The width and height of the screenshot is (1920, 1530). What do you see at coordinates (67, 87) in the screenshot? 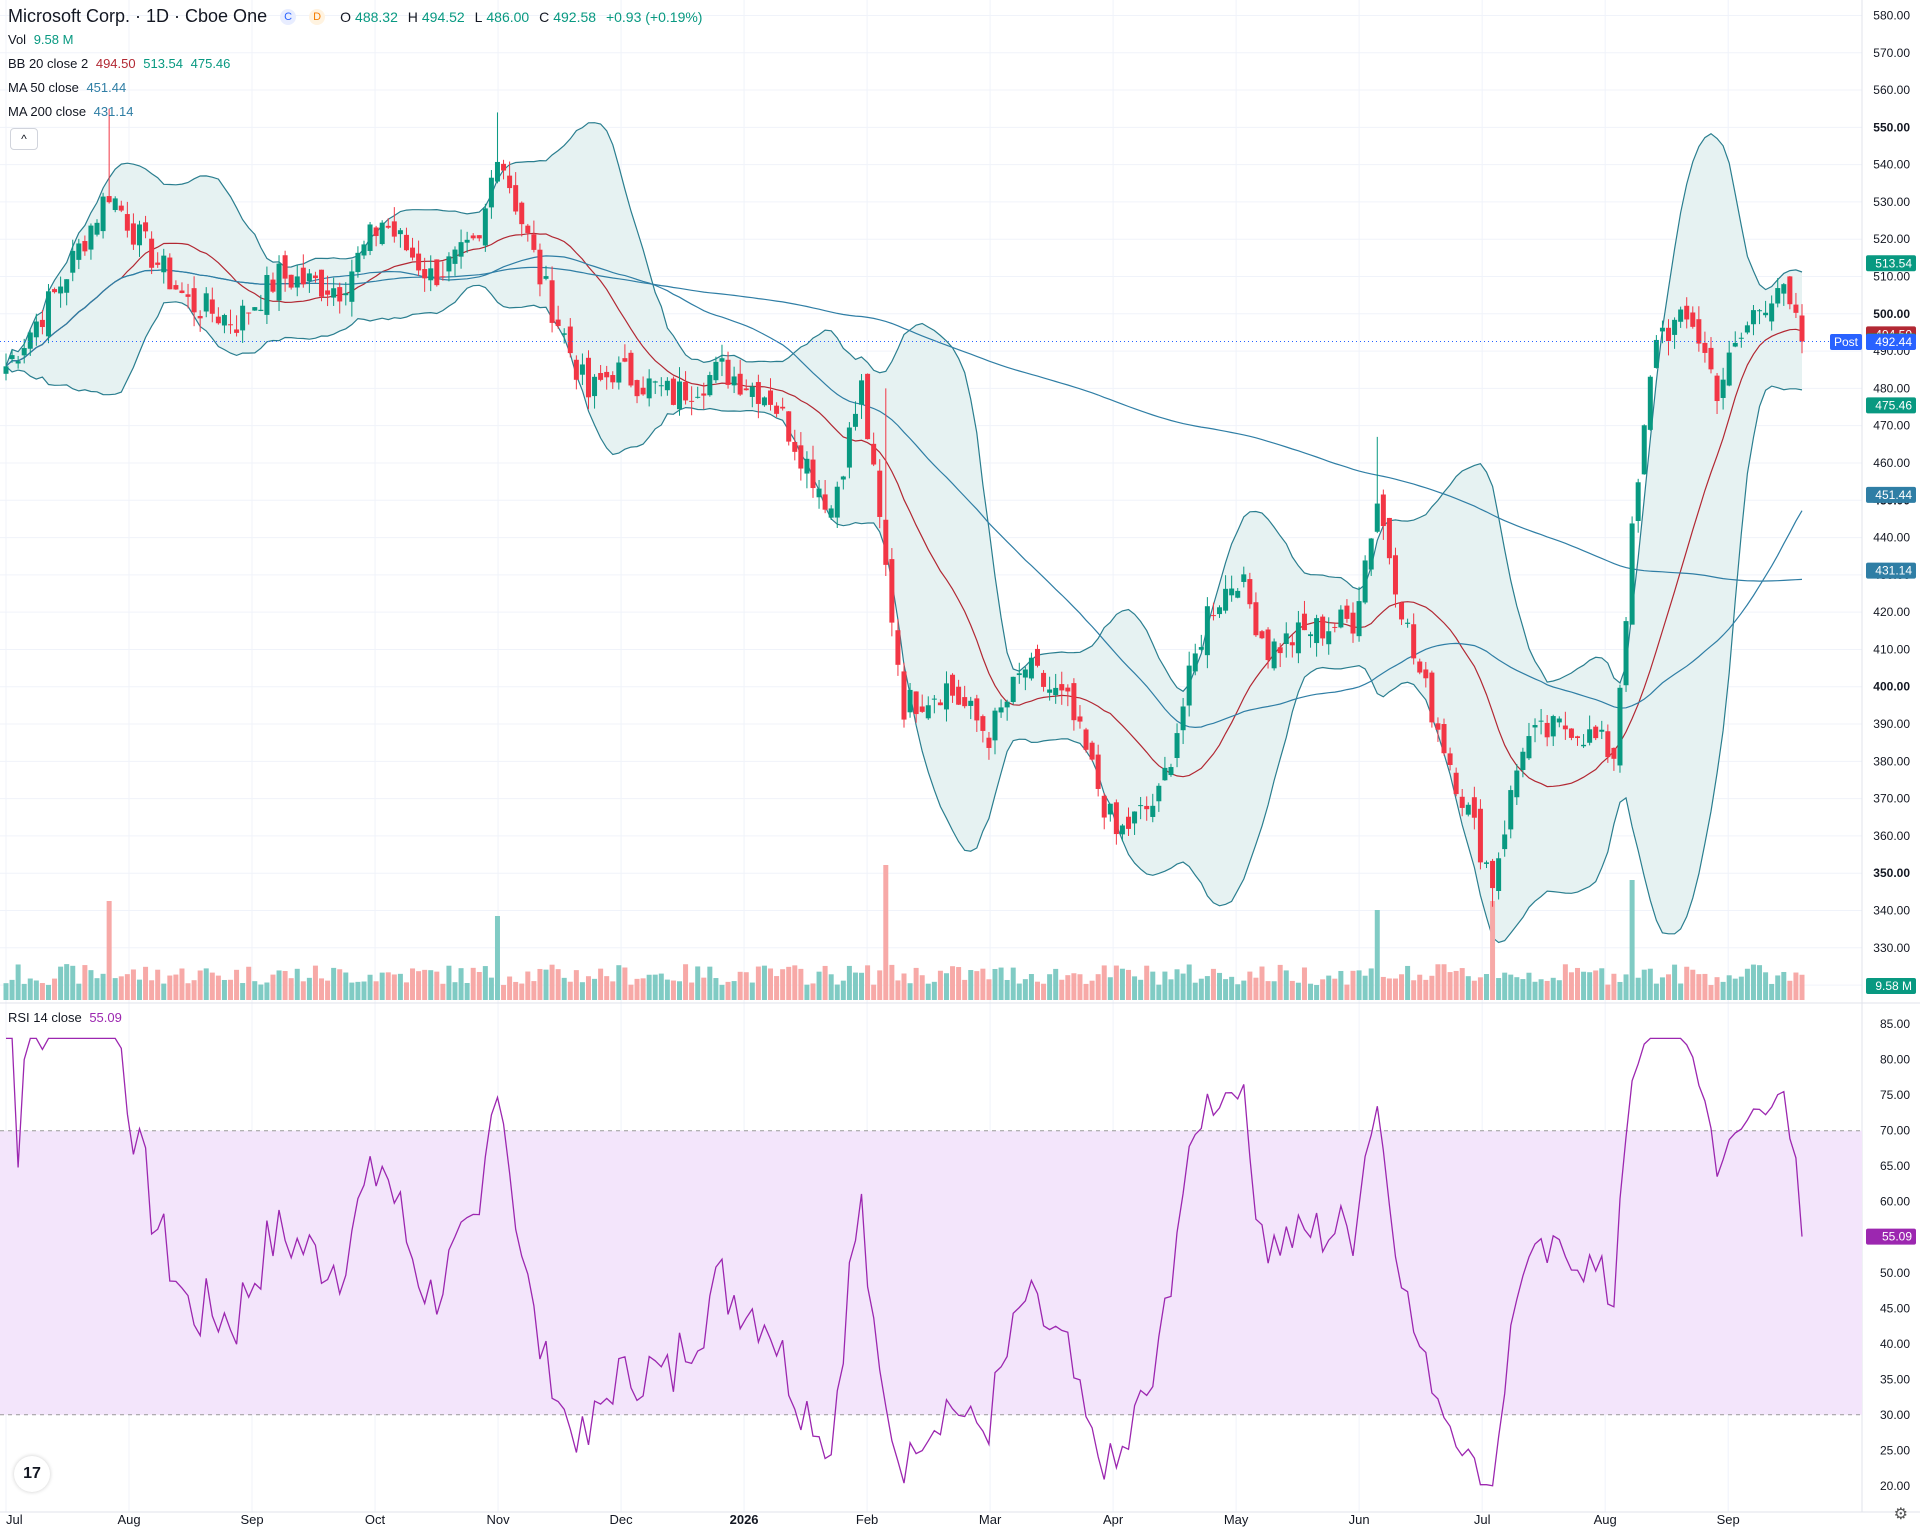
I see `ma50-legend: MA 50 close 451.44` at bounding box center [67, 87].